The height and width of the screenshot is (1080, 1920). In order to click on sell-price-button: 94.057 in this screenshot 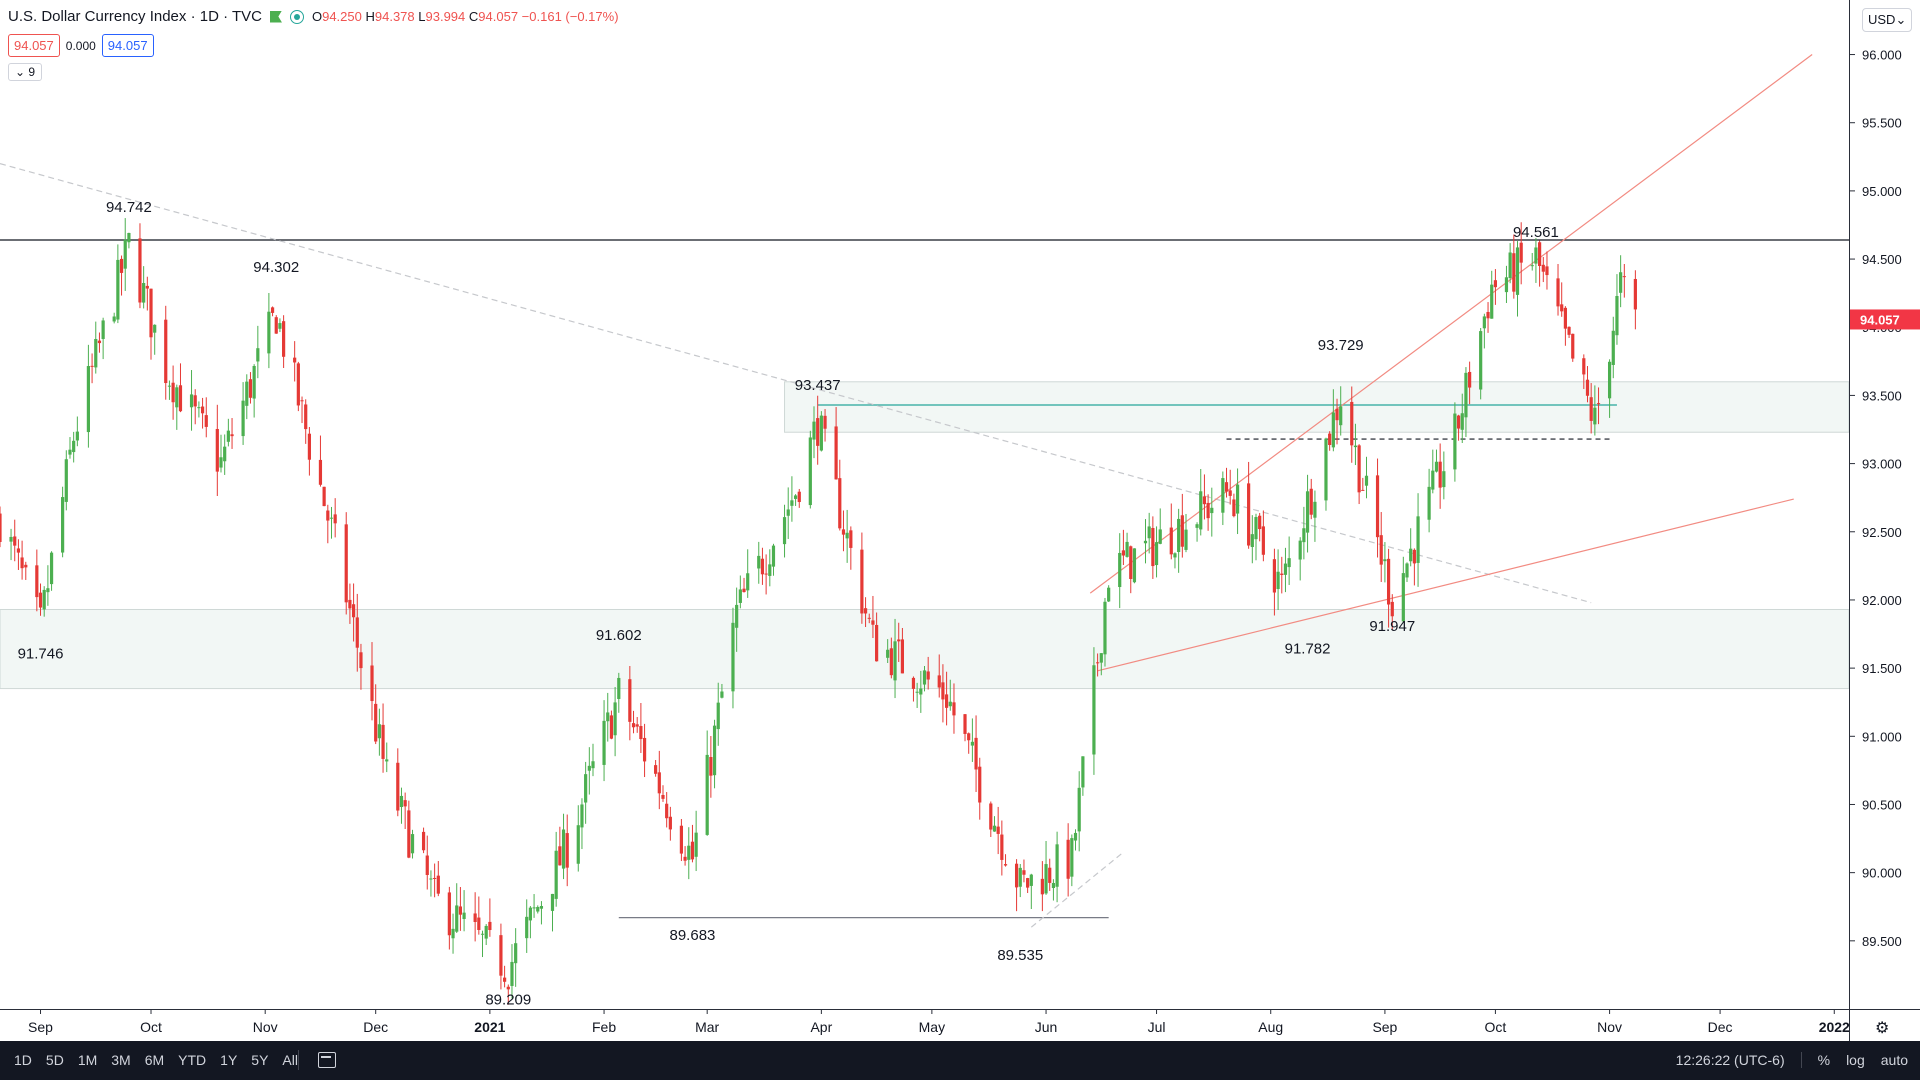, I will do `click(34, 45)`.